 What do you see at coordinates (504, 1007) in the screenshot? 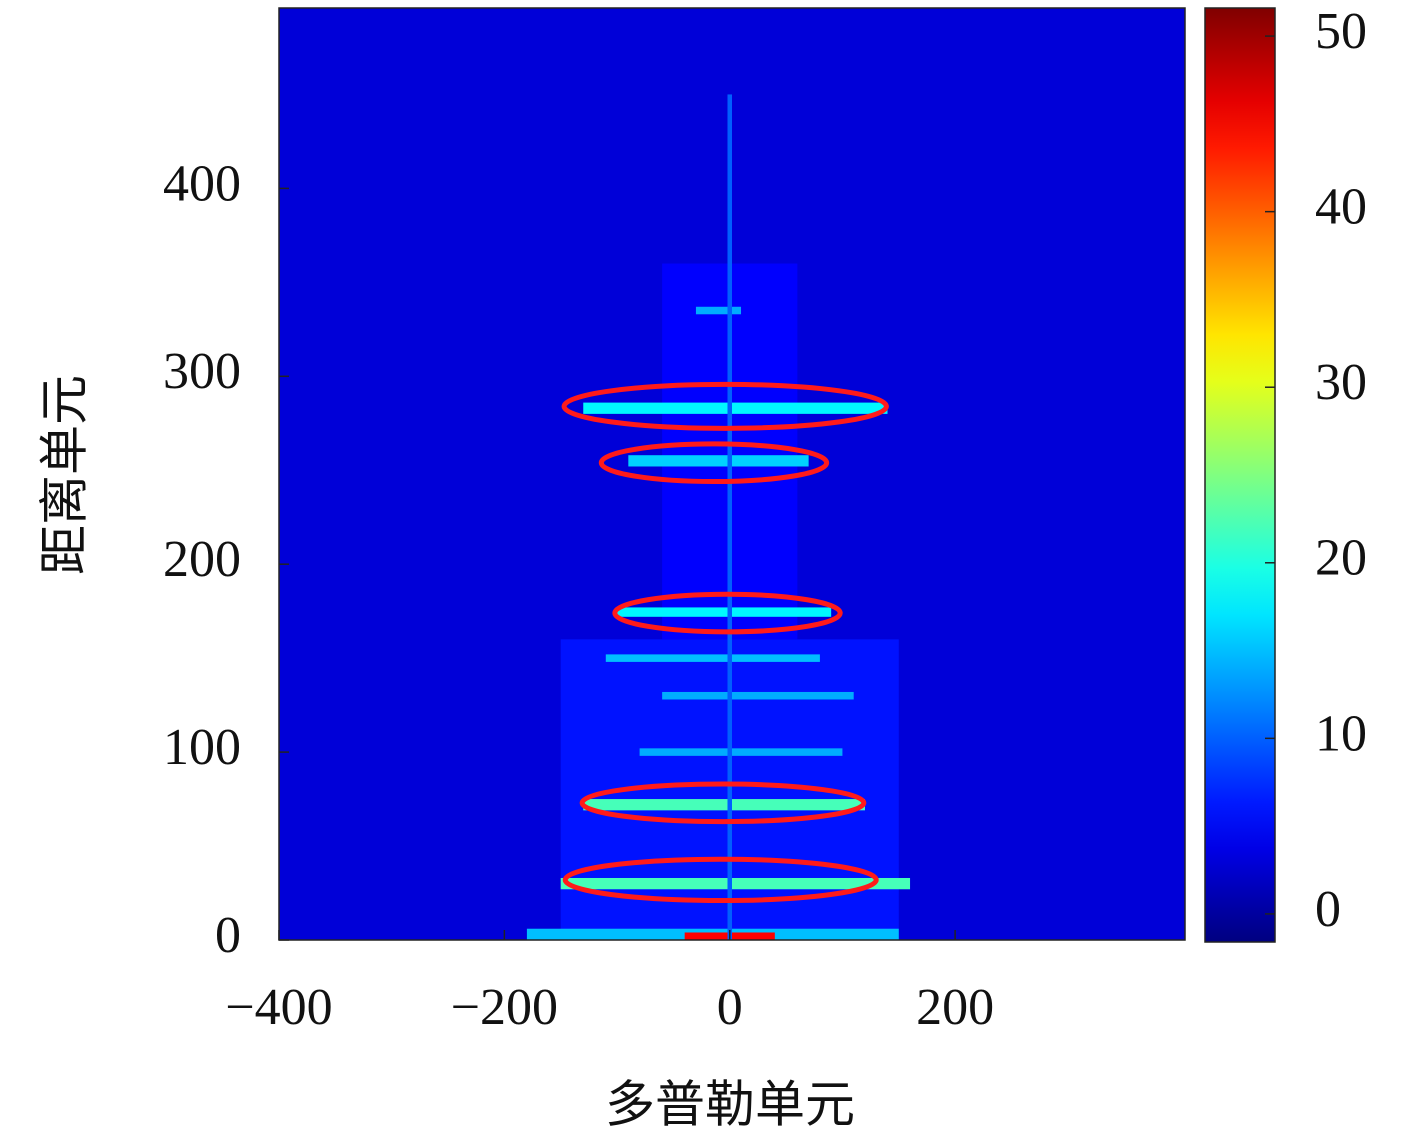
I see `x-tick-label: −200` at bounding box center [504, 1007].